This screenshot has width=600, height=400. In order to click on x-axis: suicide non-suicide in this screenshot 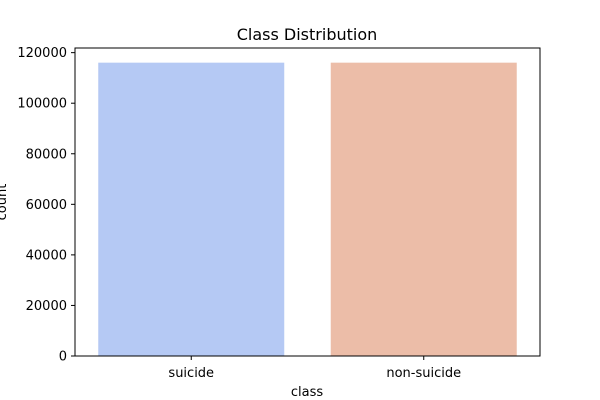, I will do `click(314, 368)`.